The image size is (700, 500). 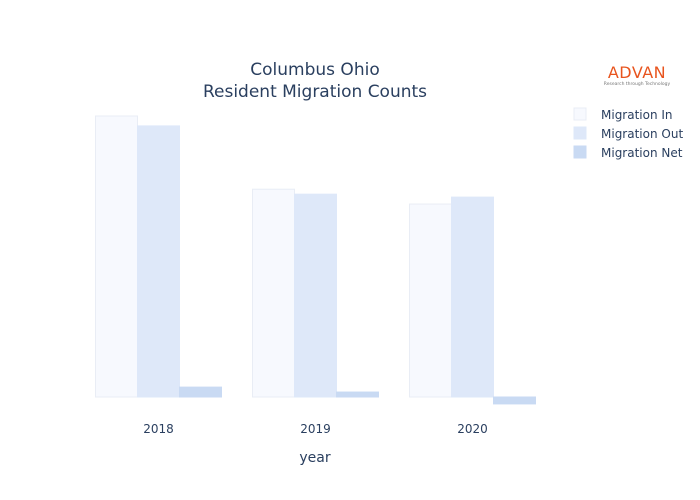 What do you see at coordinates (200, 392) in the screenshot?
I see `bar-migration-net-2018` at bounding box center [200, 392].